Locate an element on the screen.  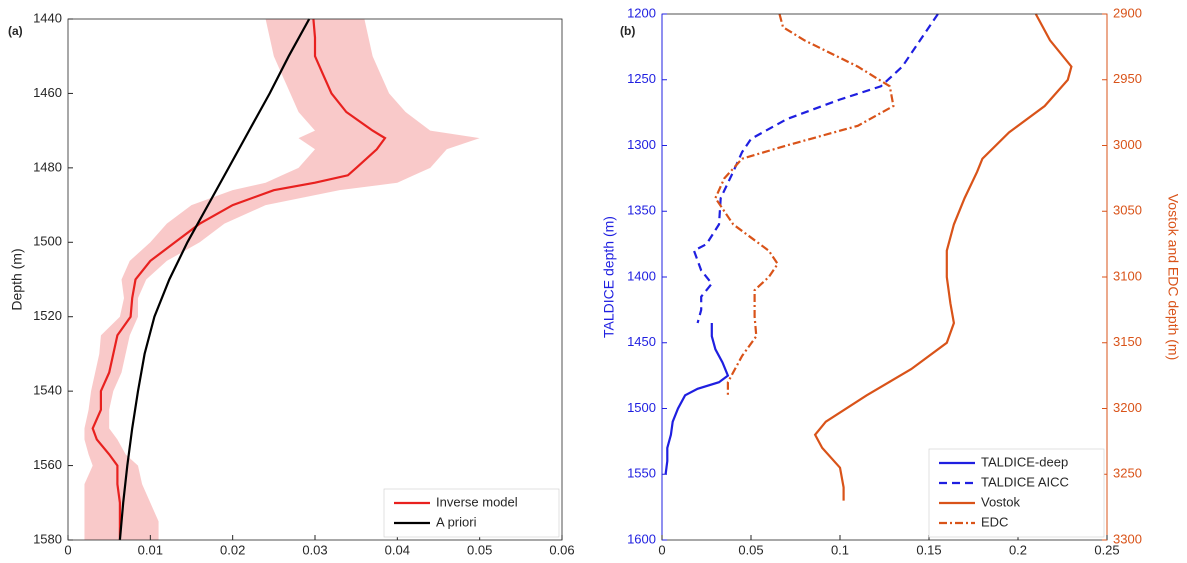
y-tick-label: 1440 is located at coordinates (47, 17).